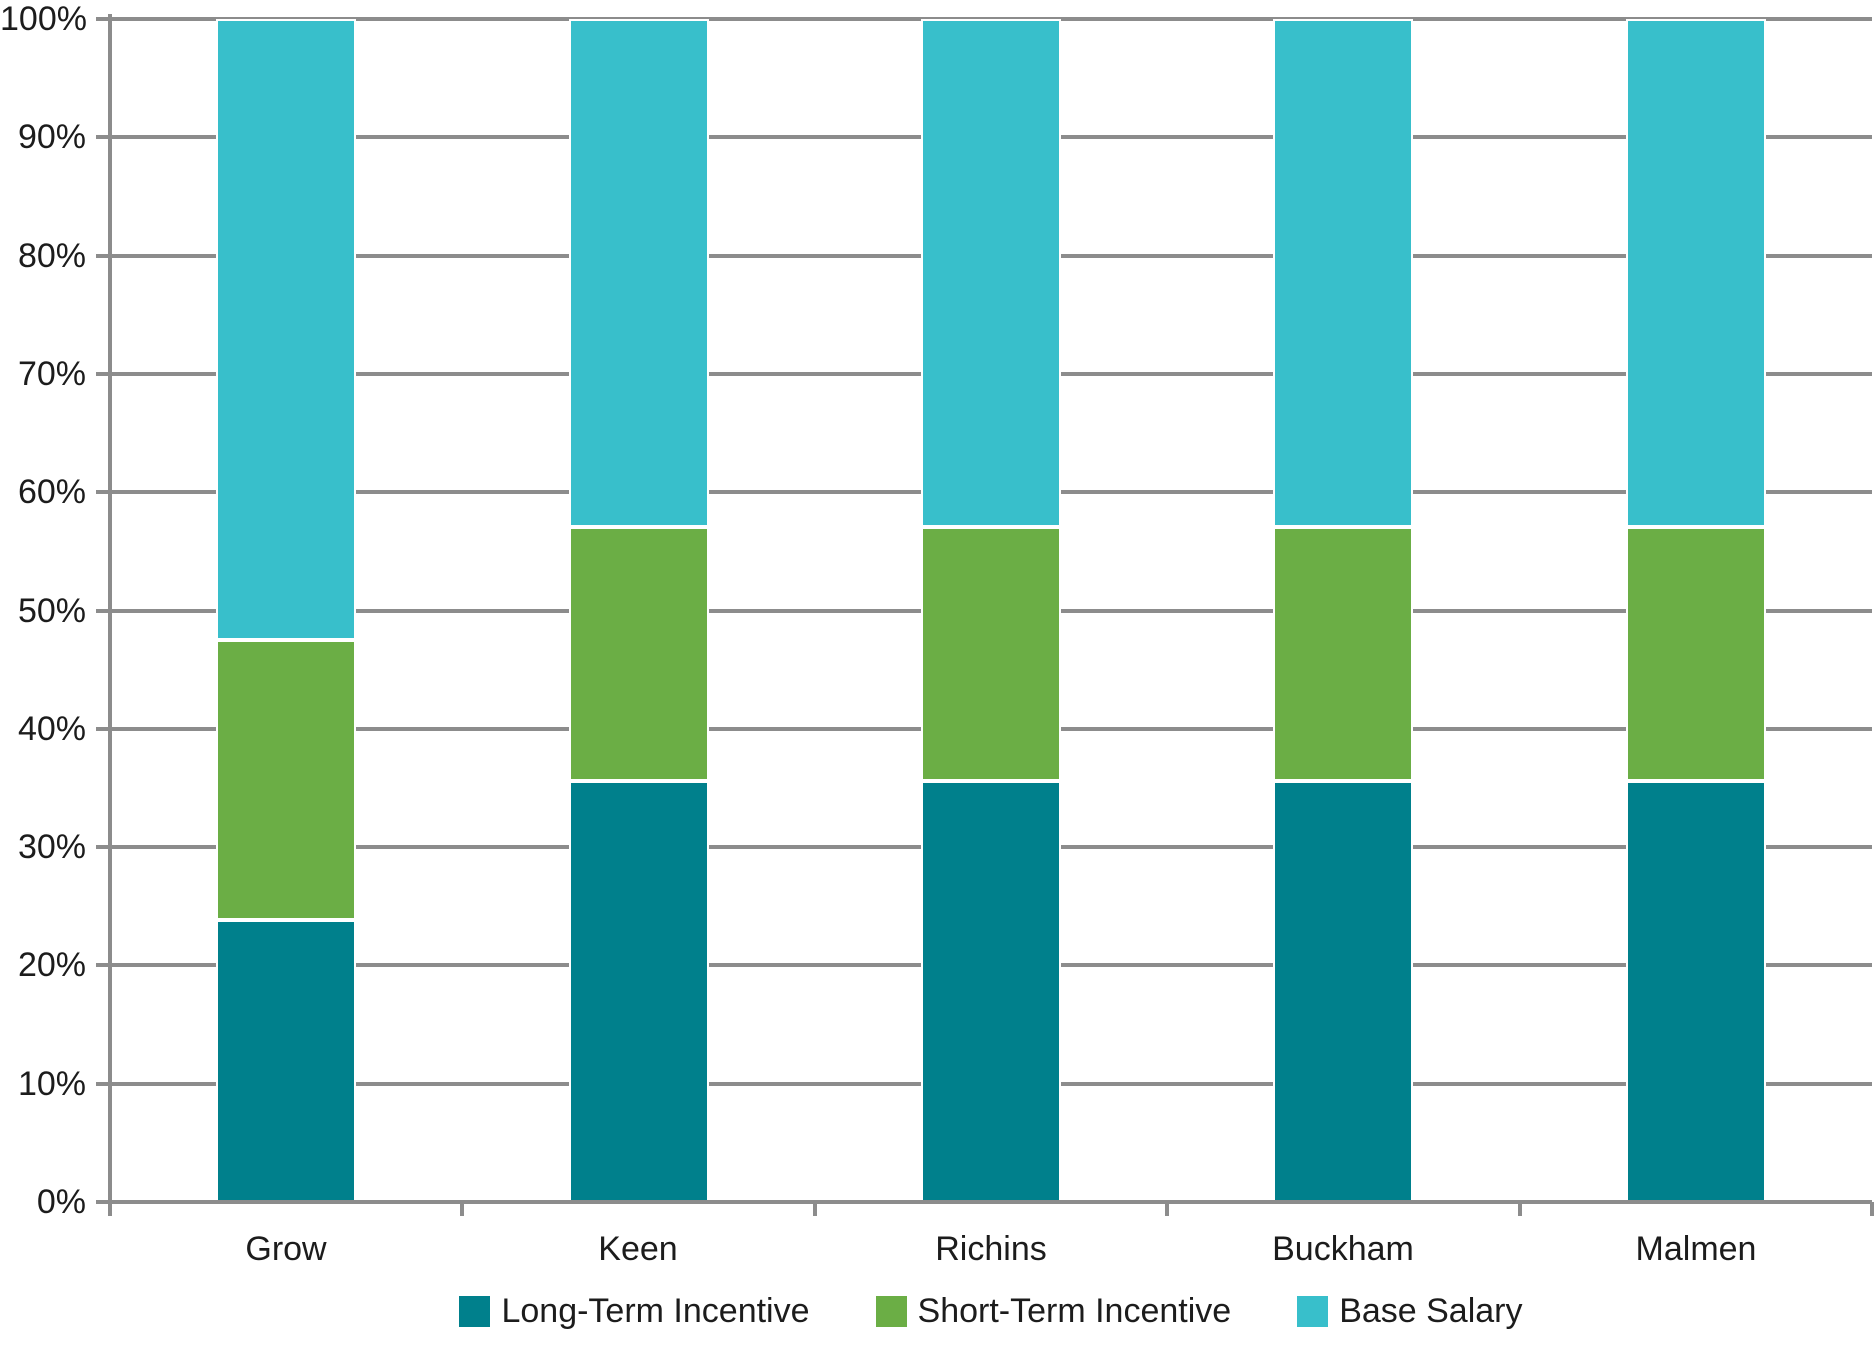 Image resolution: width=1875 pixels, height=1345 pixels. What do you see at coordinates (51, 847) in the screenshot?
I see `y-axis-tick-label: 30%` at bounding box center [51, 847].